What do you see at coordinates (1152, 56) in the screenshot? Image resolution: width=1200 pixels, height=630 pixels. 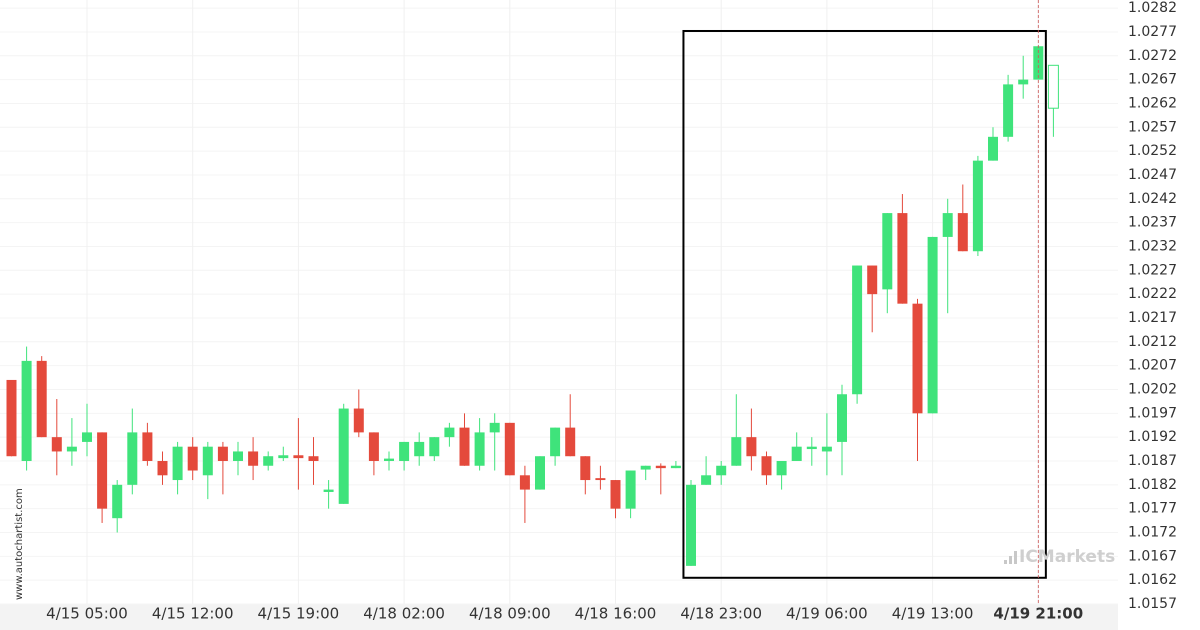 I see `y-tick-label: 1.0272` at bounding box center [1152, 56].